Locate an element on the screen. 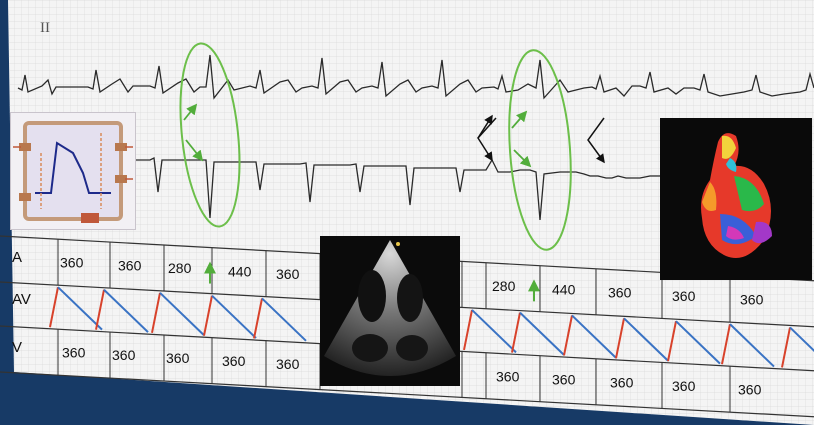 This screenshot has height=425, width=814. ladder-row-label: A is located at coordinates (17, 257).